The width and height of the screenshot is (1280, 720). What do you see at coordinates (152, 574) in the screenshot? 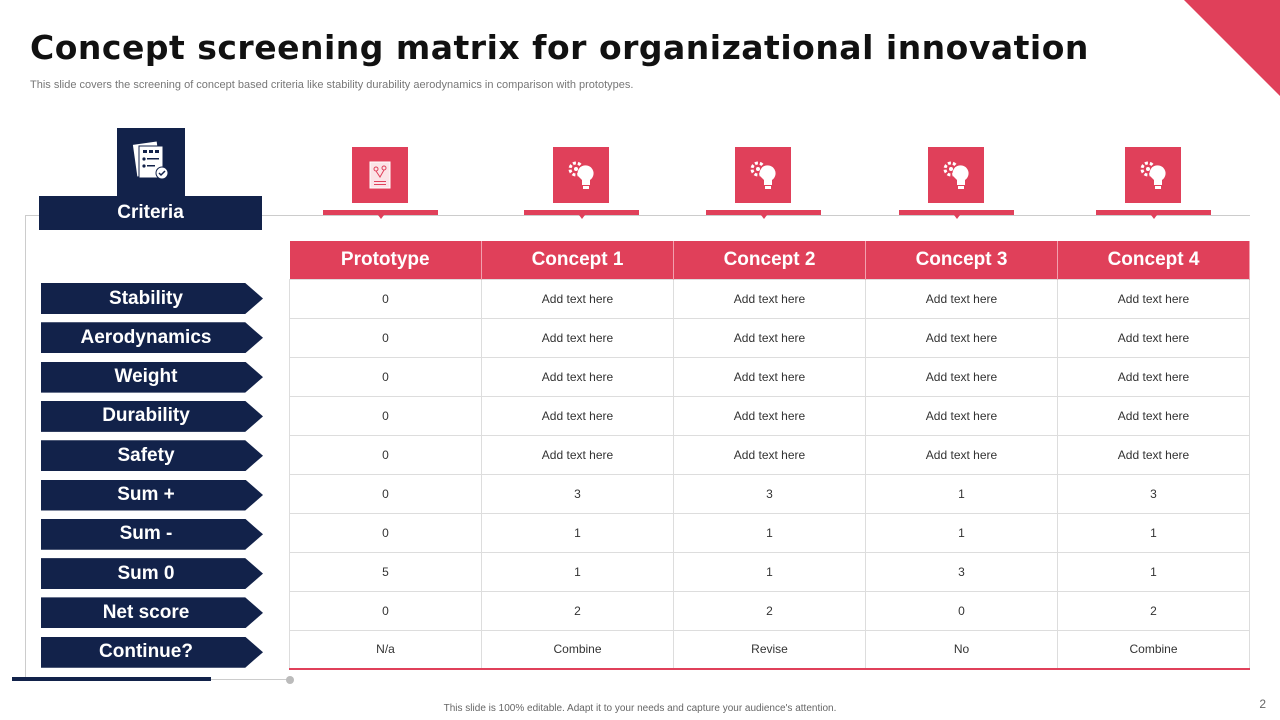
I see `criteria-label: Sum 0` at bounding box center [152, 574].